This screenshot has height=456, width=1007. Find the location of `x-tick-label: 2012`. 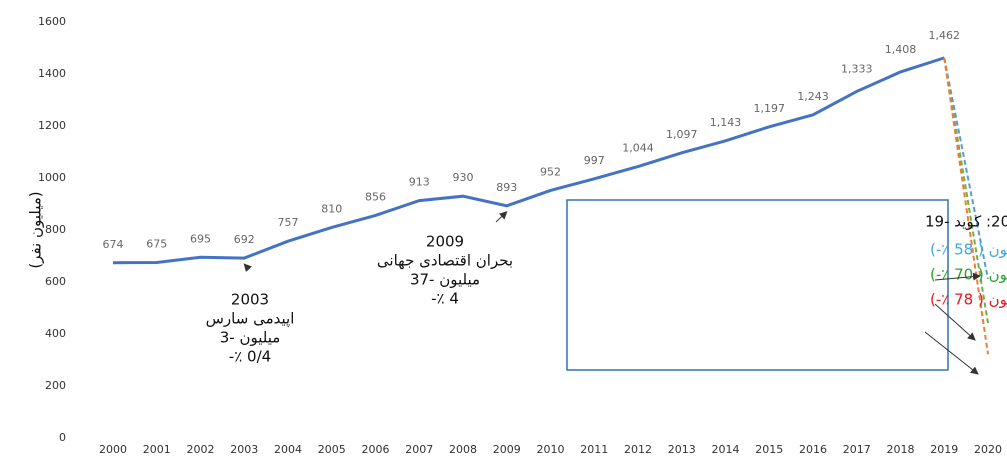

x-tick-label: 2012 is located at coordinates (638, 449).